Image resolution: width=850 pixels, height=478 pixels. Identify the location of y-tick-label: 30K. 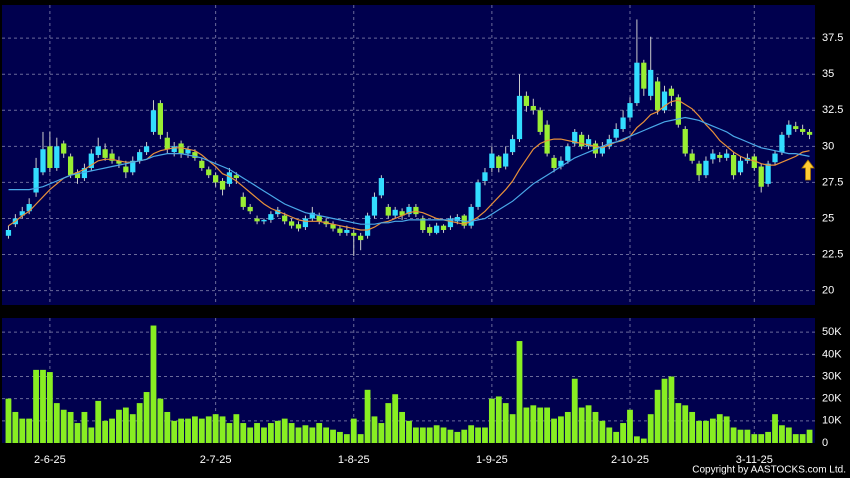
(832, 376).